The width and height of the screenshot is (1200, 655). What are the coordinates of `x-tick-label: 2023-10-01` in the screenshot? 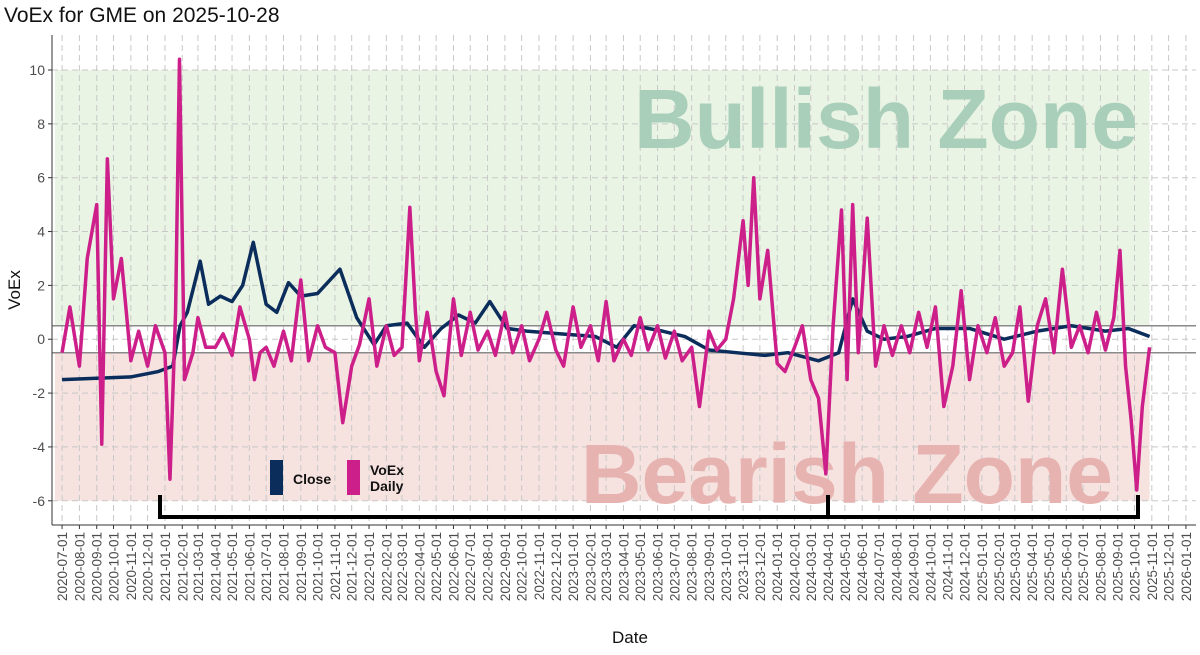 It's located at (726, 566).